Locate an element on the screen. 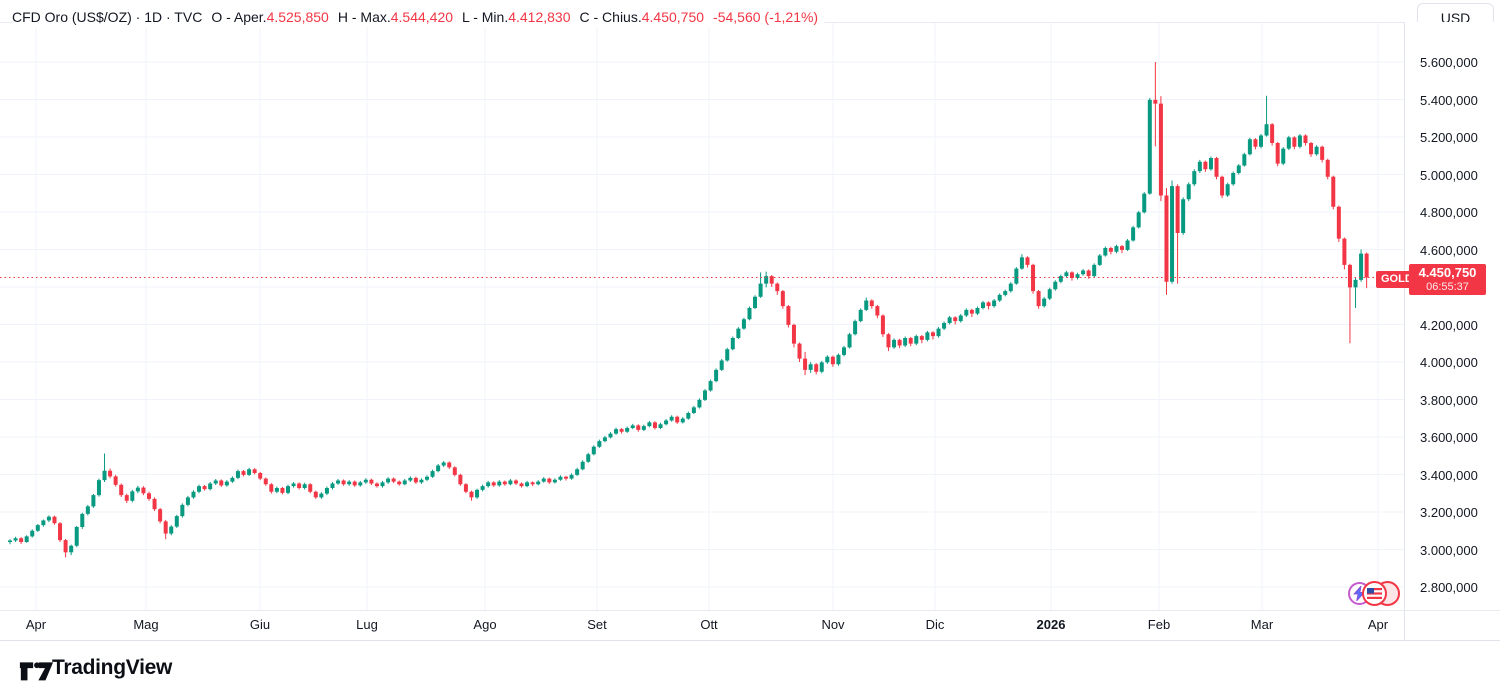  last-price-value: 4.450,750 is located at coordinates (1447, 272).